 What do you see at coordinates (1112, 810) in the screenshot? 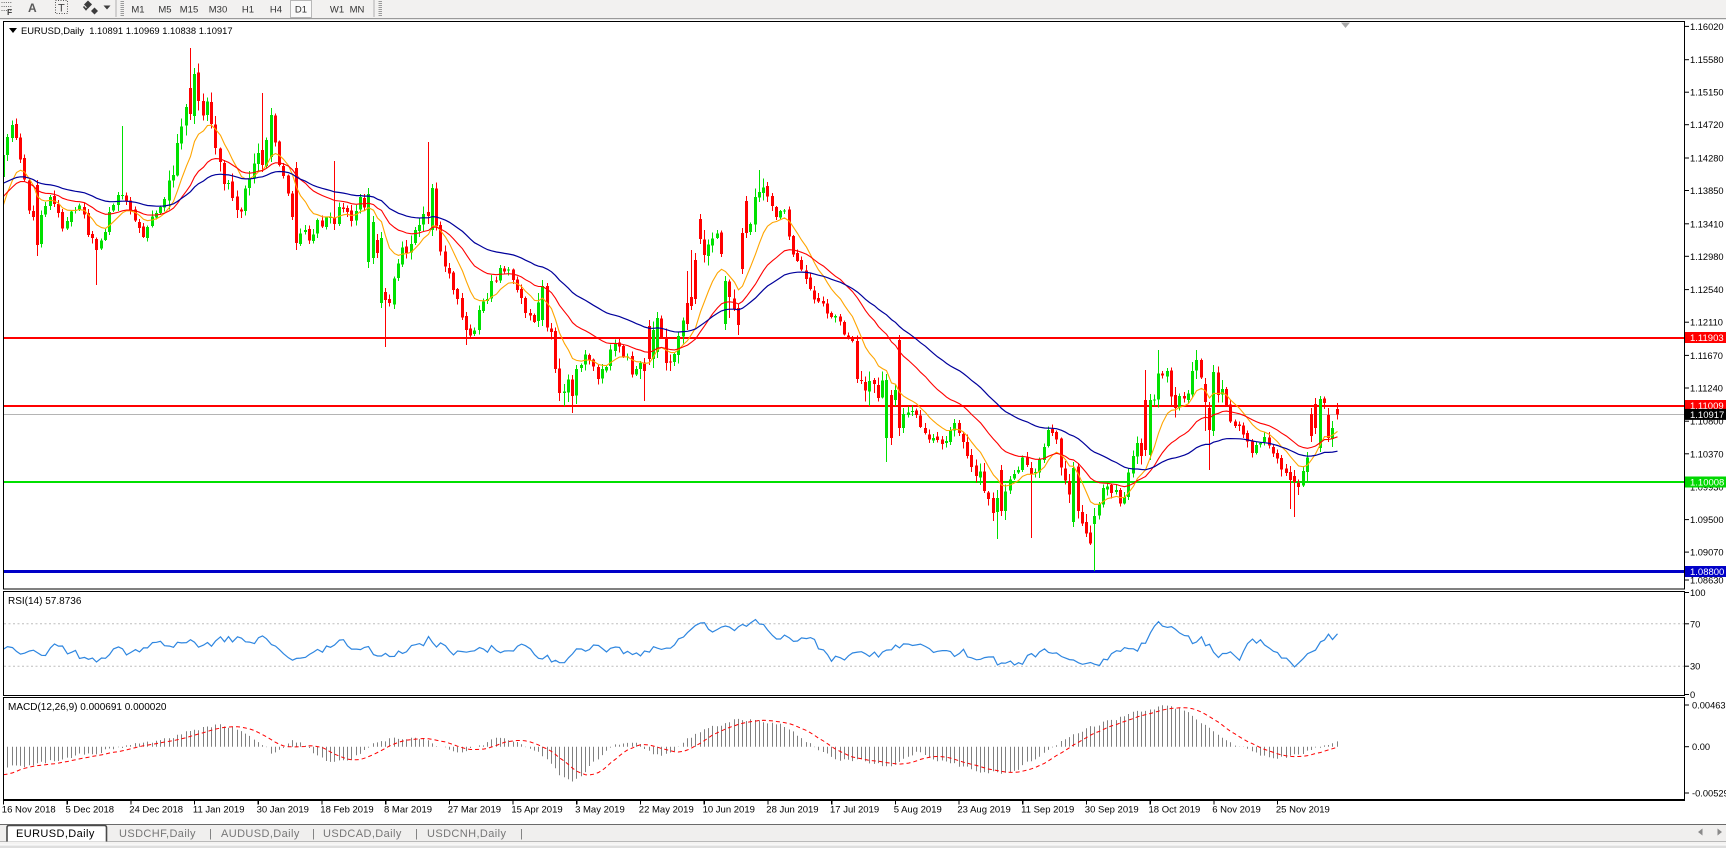
I see `svg-text: 30 Sep 2019` at bounding box center [1112, 810].